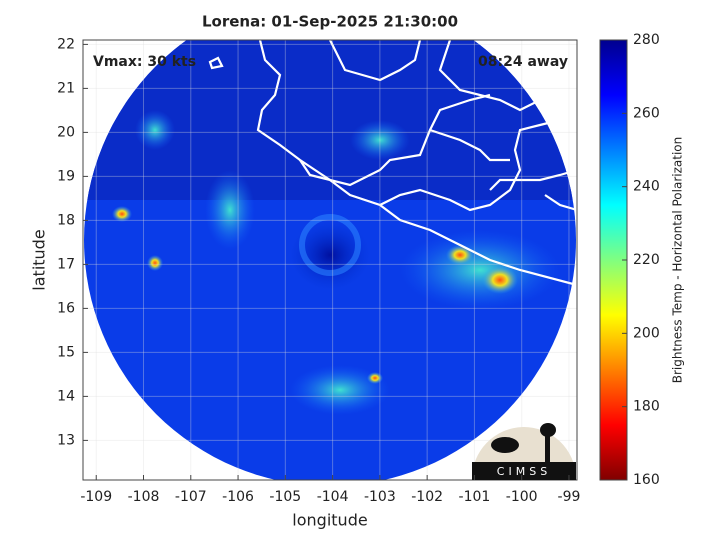 The image size is (720, 544). What do you see at coordinates (569, 497) in the screenshot?
I see `x-tick-label: -99` at bounding box center [569, 497].